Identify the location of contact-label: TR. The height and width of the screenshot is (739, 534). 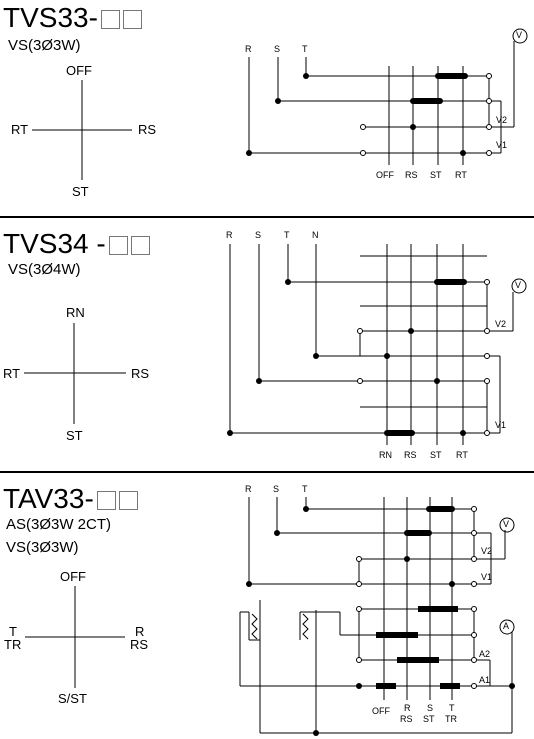
(451, 719).